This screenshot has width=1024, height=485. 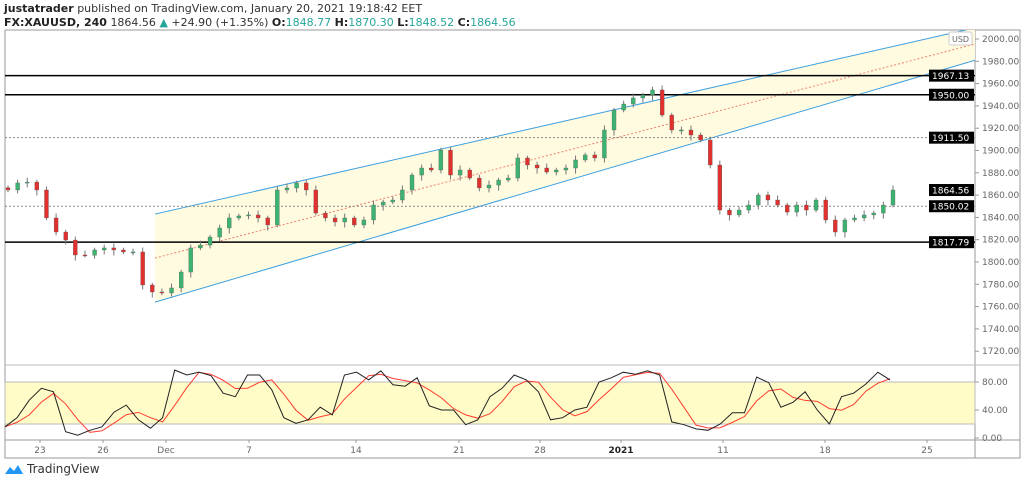 What do you see at coordinates (1000, 330) in the screenshot?
I see `price-tick-label: 1740.00` at bounding box center [1000, 330].